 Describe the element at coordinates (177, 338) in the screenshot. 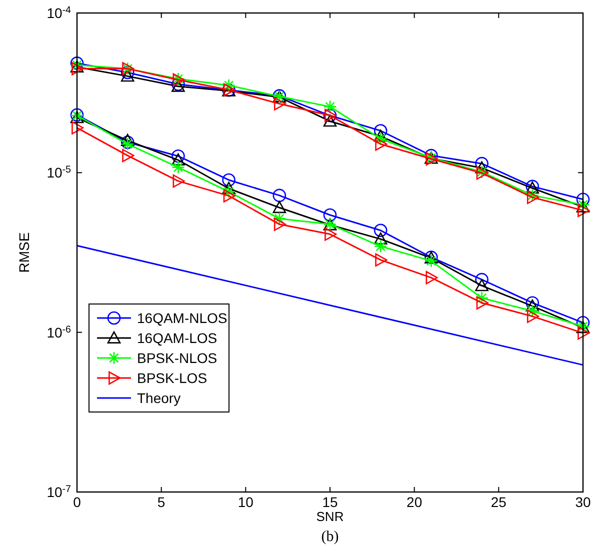

I see `legend-label: 16QAM-LOS` at that location.